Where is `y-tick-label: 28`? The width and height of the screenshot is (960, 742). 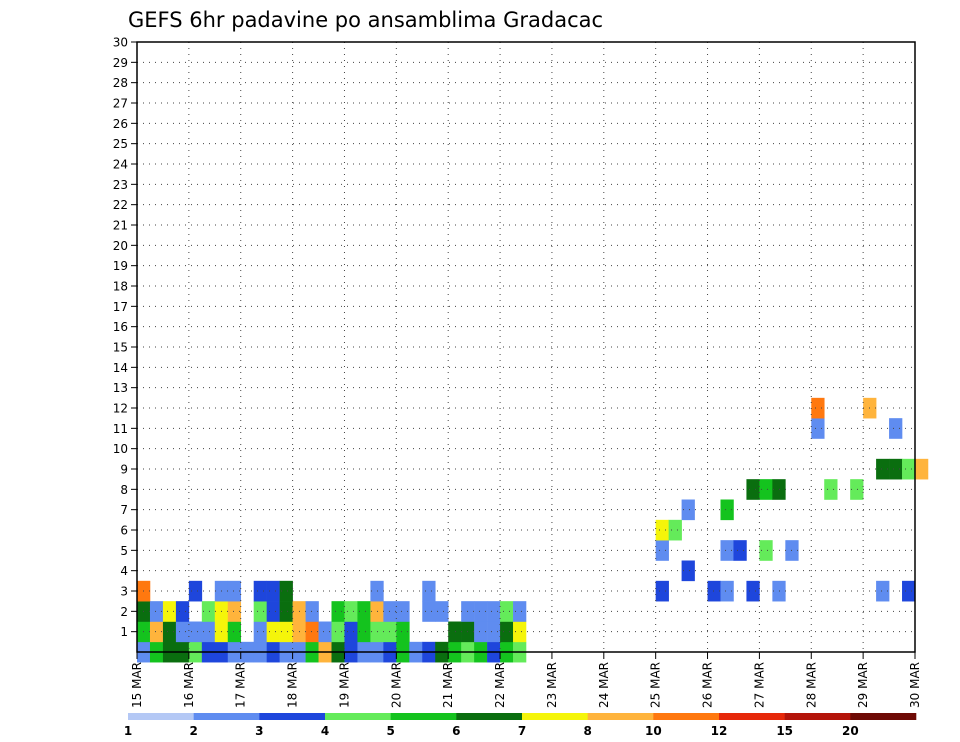
y-tick-label: 28 is located at coordinates (120, 83).